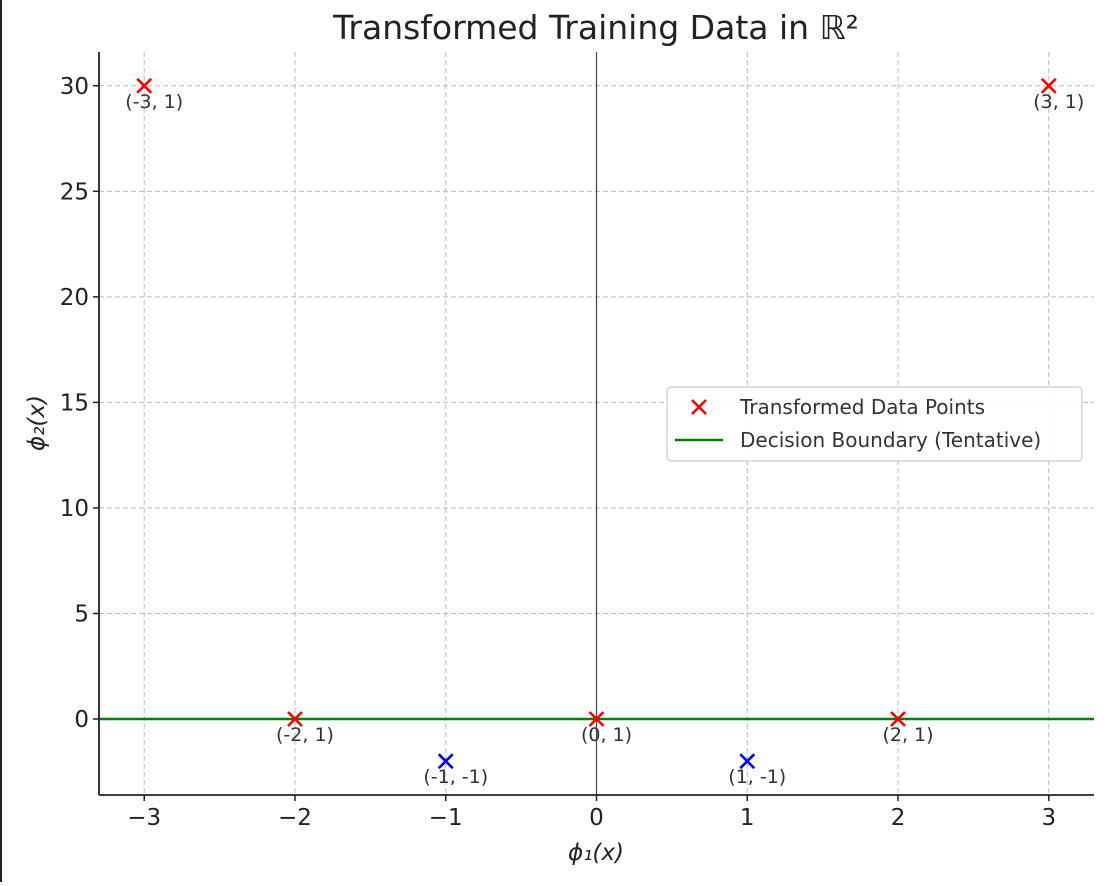 This screenshot has height=886, width=1114. What do you see at coordinates (1048, 818) in the screenshot?
I see `x-tick-label: 3` at bounding box center [1048, 818].